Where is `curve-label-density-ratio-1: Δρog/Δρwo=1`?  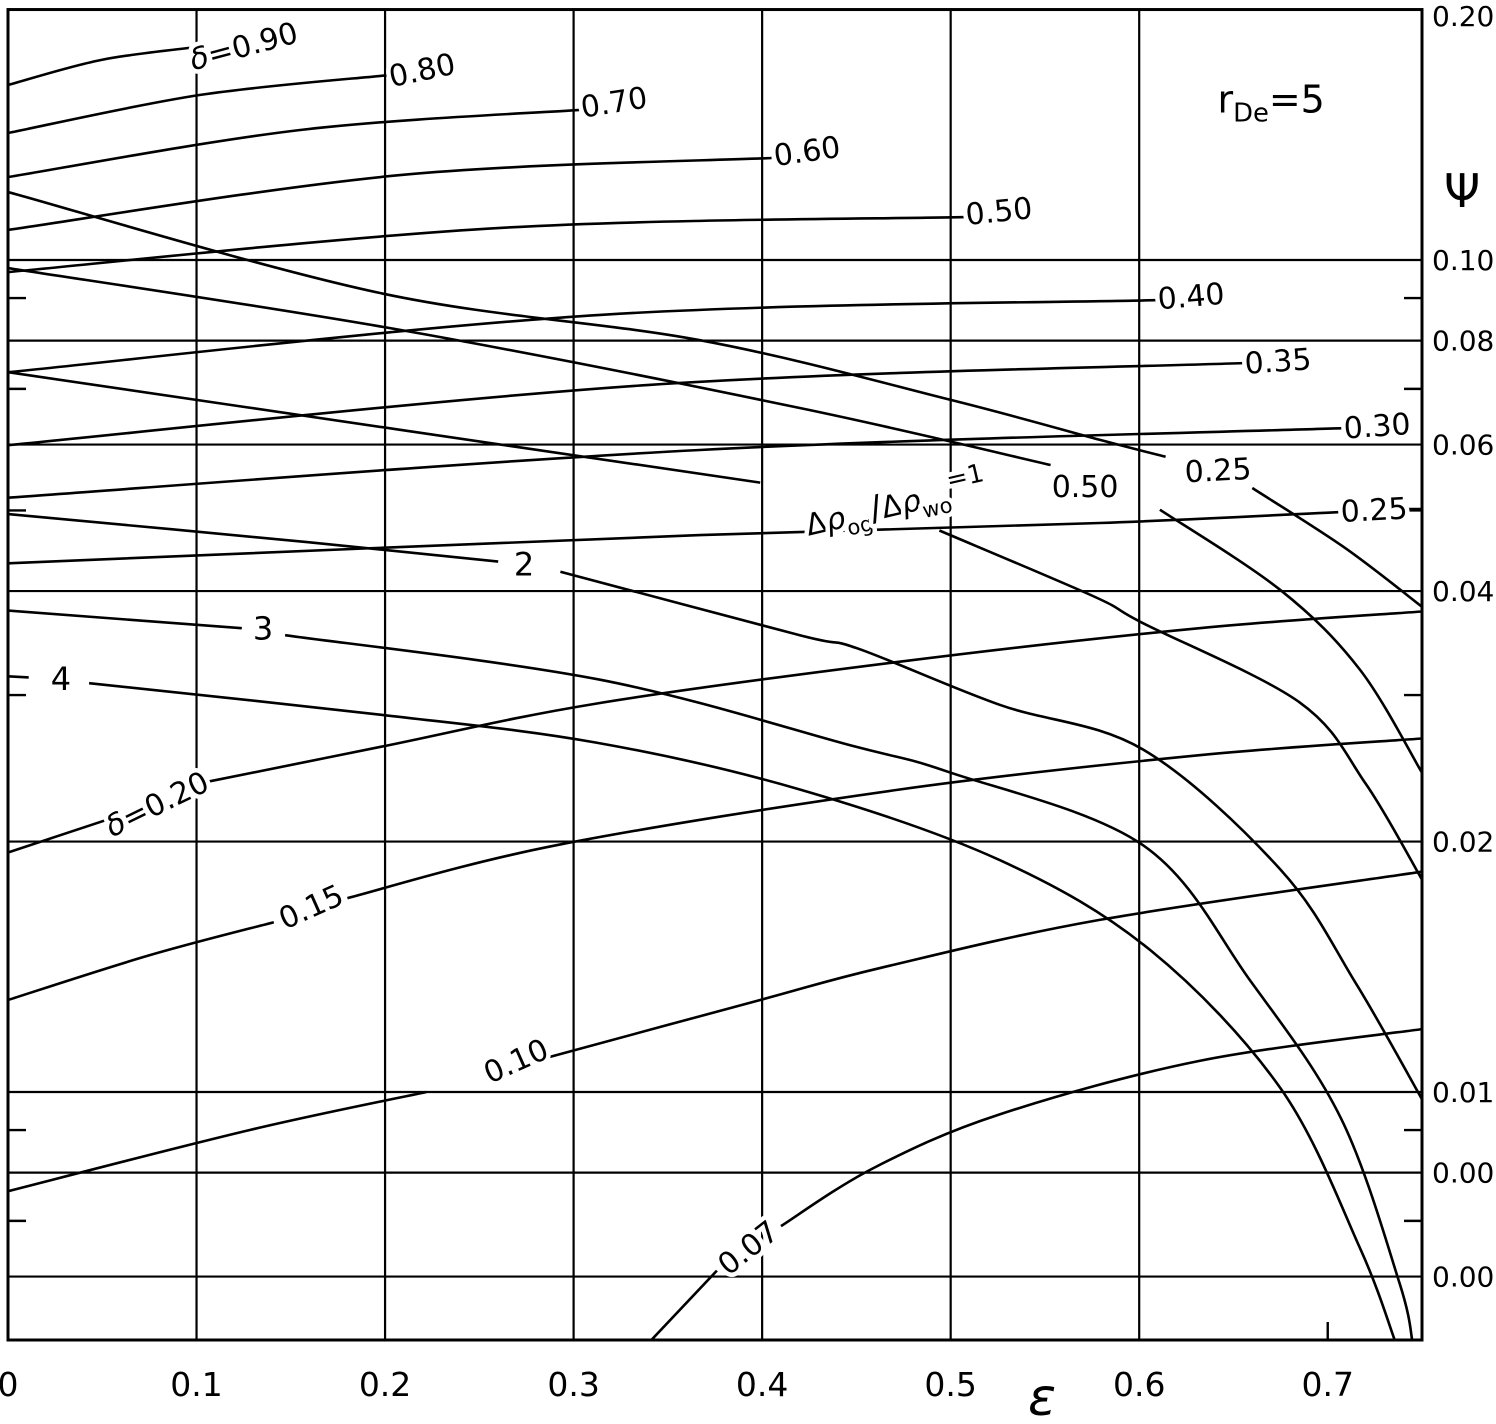
curve-label-density-ratio-1: Δρog/Δρwo=1 is located at coordinates (895, 503).